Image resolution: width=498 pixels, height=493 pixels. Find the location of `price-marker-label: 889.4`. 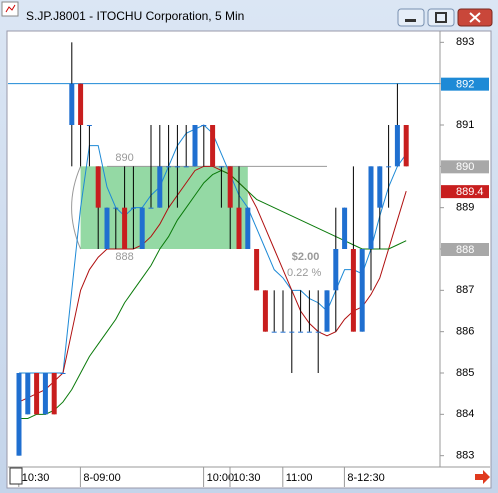

price-marker-label: 889.4 is located at coordinates (470, 192).